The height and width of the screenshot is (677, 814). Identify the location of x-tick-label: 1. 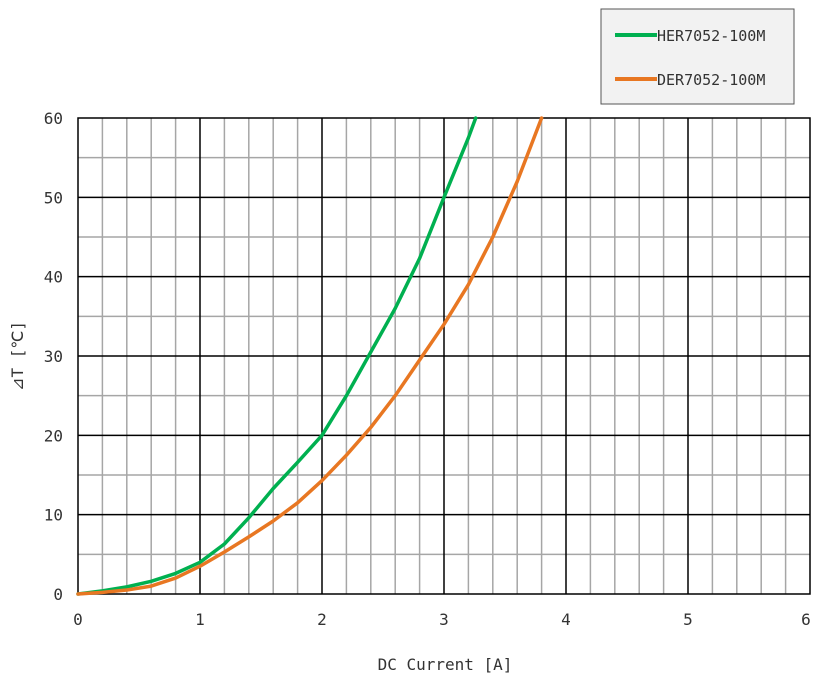
(200, 619).